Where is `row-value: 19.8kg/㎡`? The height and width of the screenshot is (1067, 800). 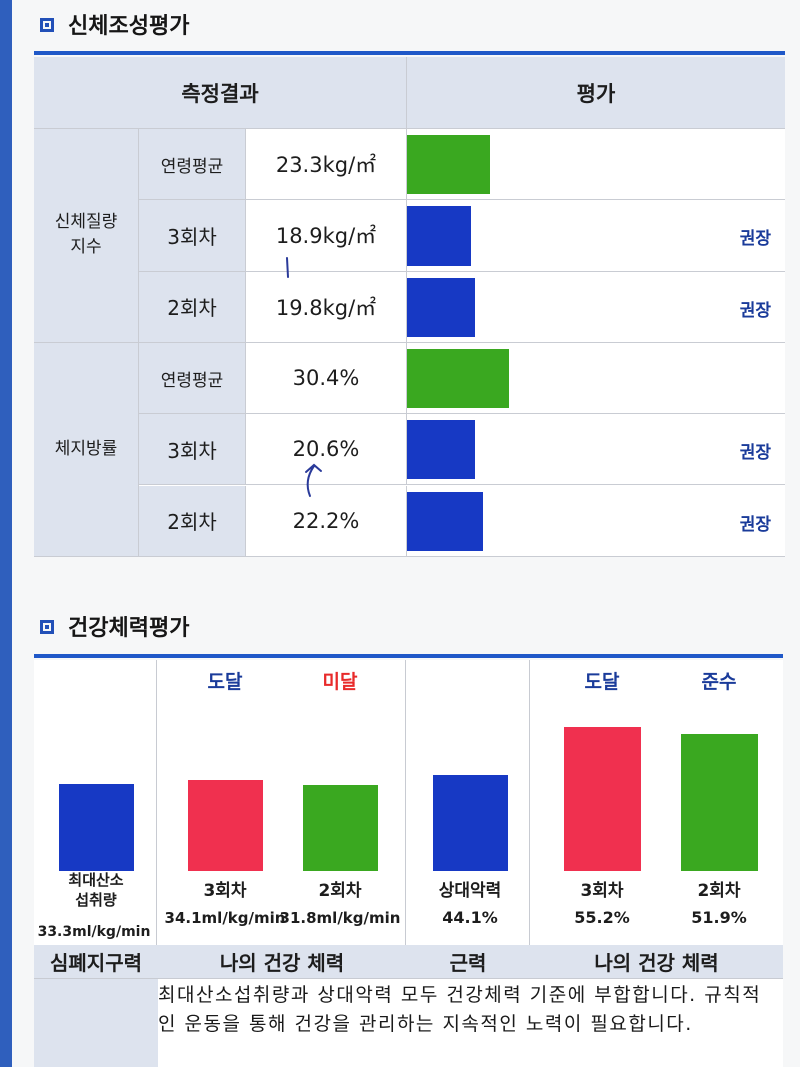 row-value: 19.8kg/㎡ is located at coordinates (326, 307).